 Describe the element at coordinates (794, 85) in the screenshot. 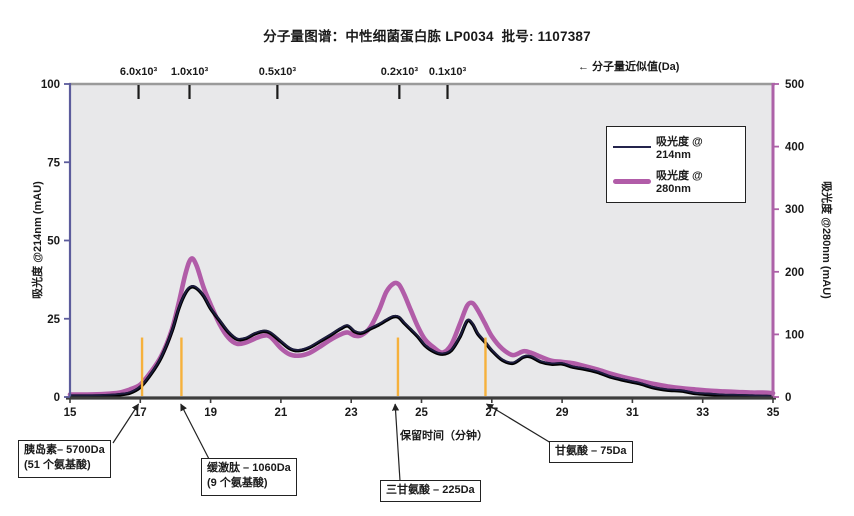

I see `y-right-tick-label-500: 500` at that location.